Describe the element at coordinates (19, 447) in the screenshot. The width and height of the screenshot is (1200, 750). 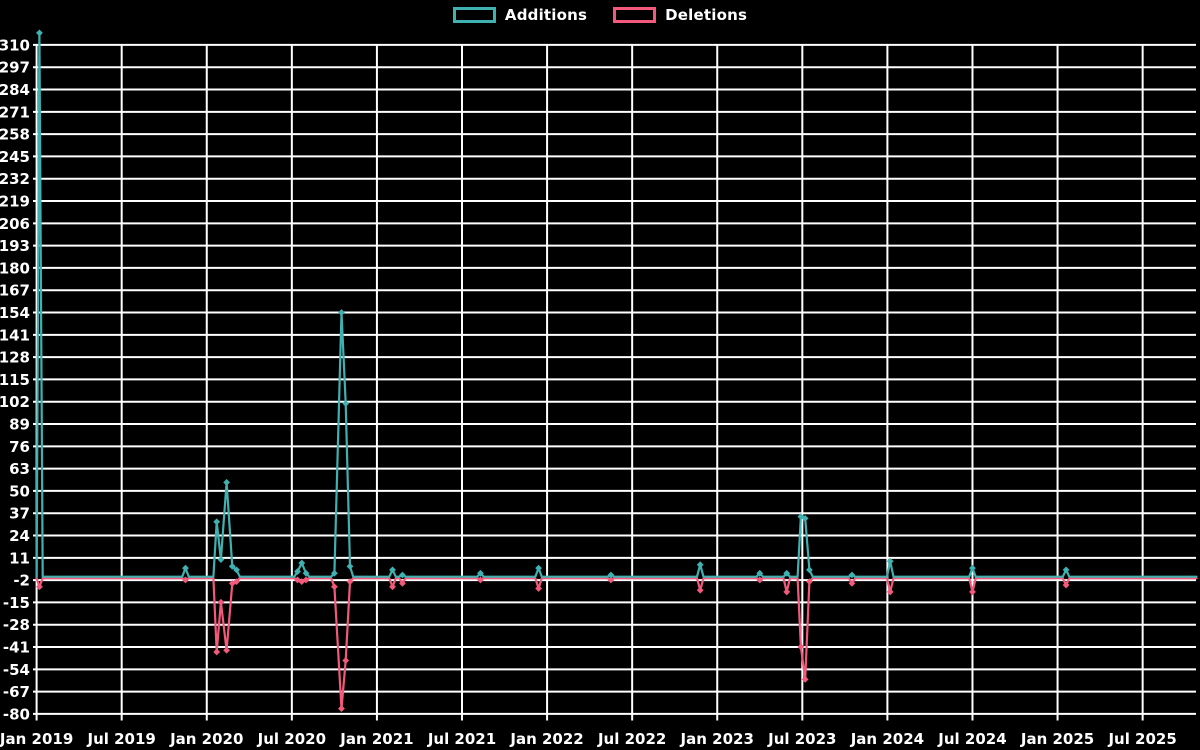
I see `y-tick-label: 76` at that location.